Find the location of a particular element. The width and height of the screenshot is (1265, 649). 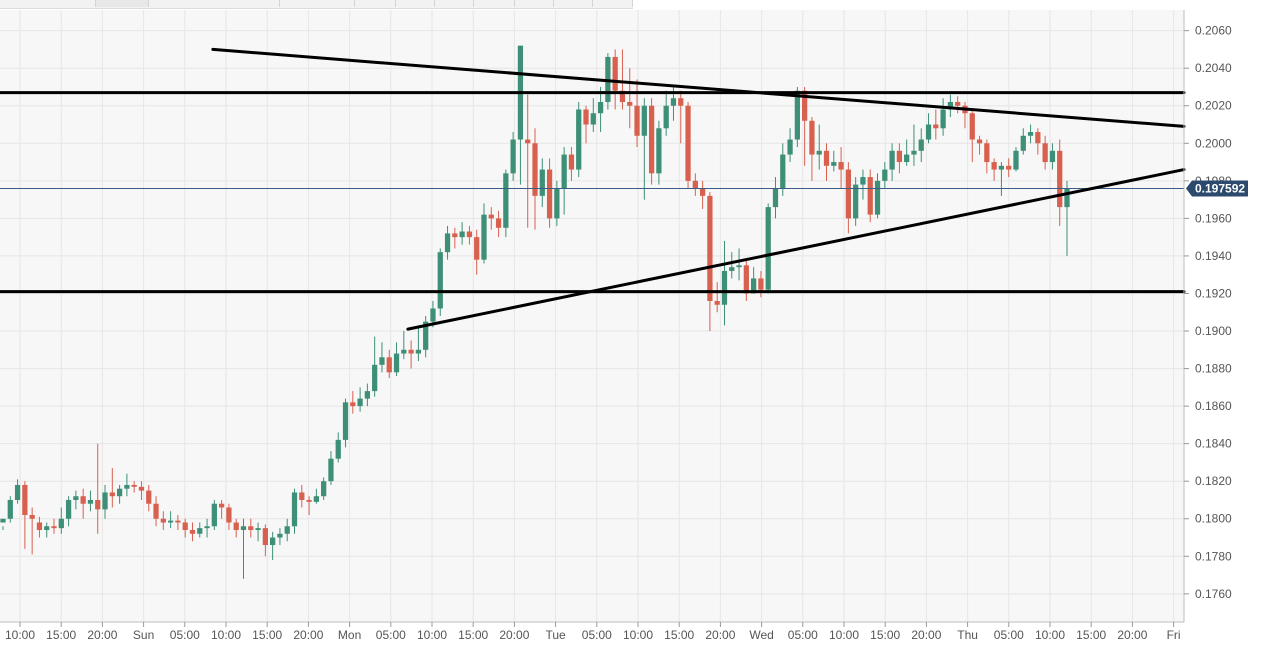

x-tick-label: Sun is located at coordinates (143, 635).